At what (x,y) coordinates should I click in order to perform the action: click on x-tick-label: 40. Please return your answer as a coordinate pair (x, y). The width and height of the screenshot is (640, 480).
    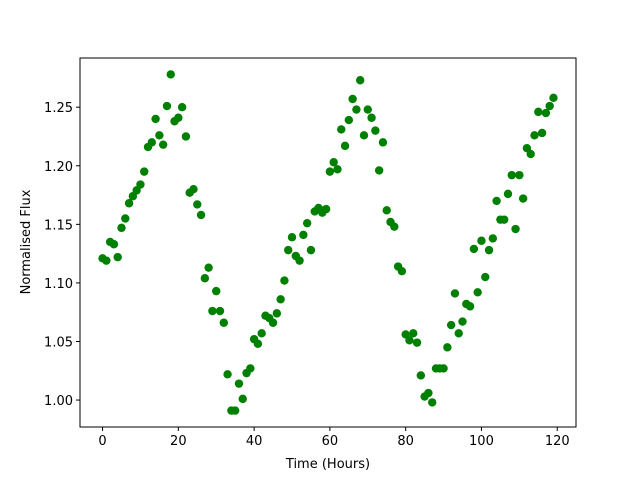
    Looking at the image, I should click on (254, 441).